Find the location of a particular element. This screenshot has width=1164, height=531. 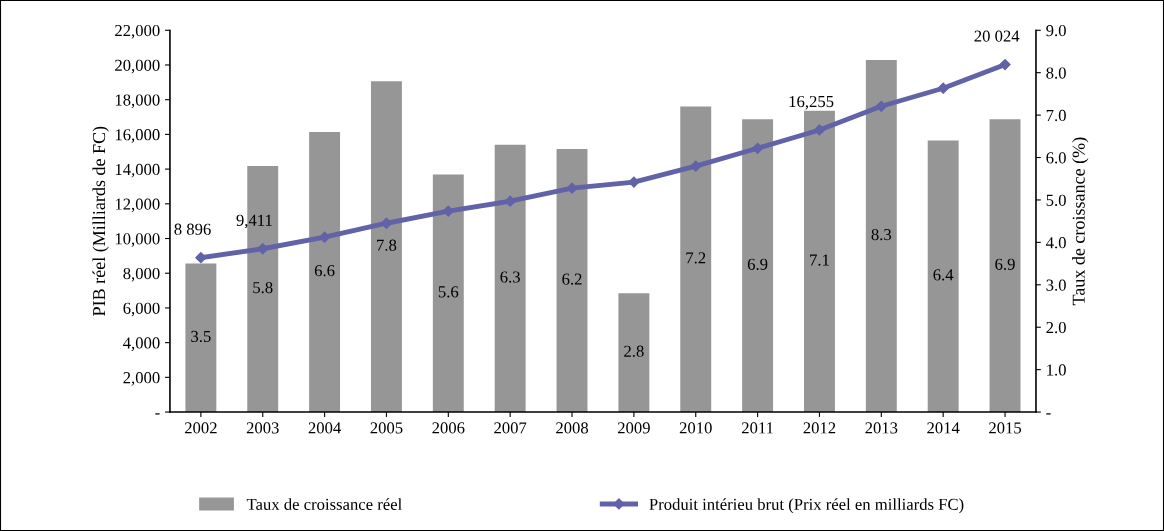

x-tick-label: 2013 is located at coordinates (881, 428).